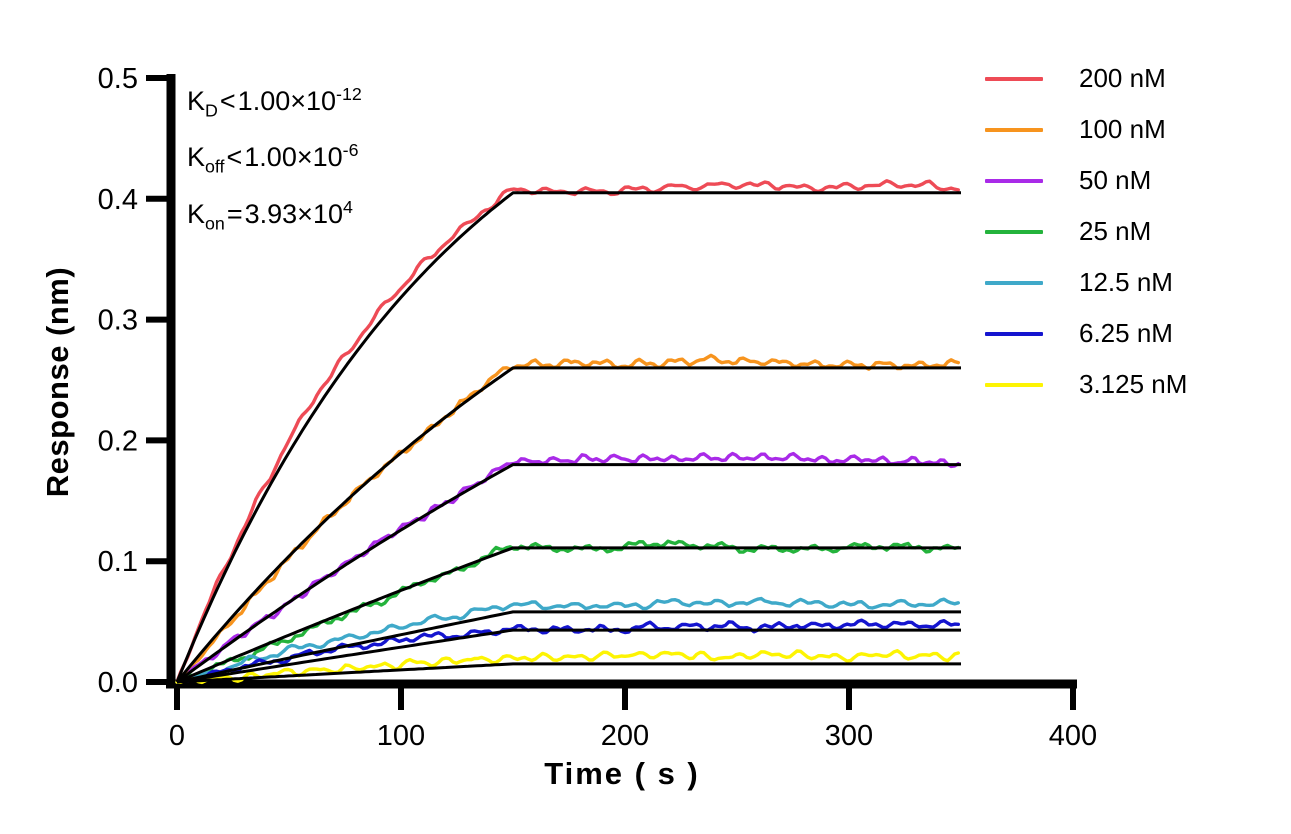 The width and height of the screenshot is (1291, 834). Describe the element at coordinates (234, 213) in the screenshot. I see `kon-relation: =` at that location.